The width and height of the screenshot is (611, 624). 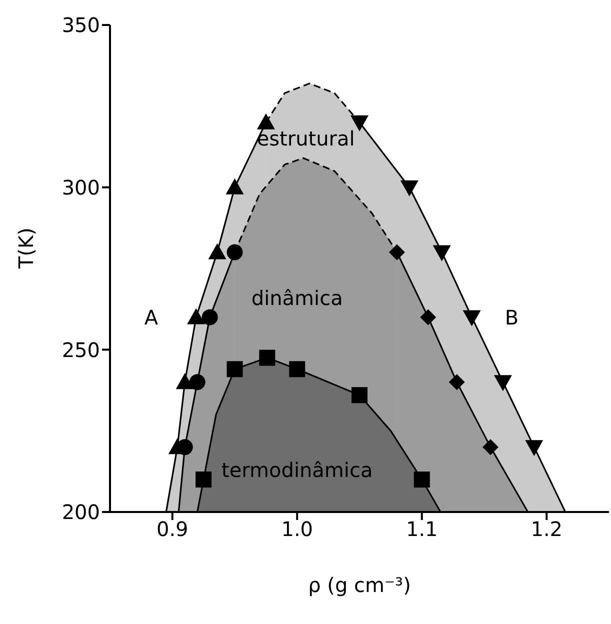 What do you see at coordinates (297, 470) in the screenshot?
I see `annotation: termodinâmica` at bounding box center [297, 470].